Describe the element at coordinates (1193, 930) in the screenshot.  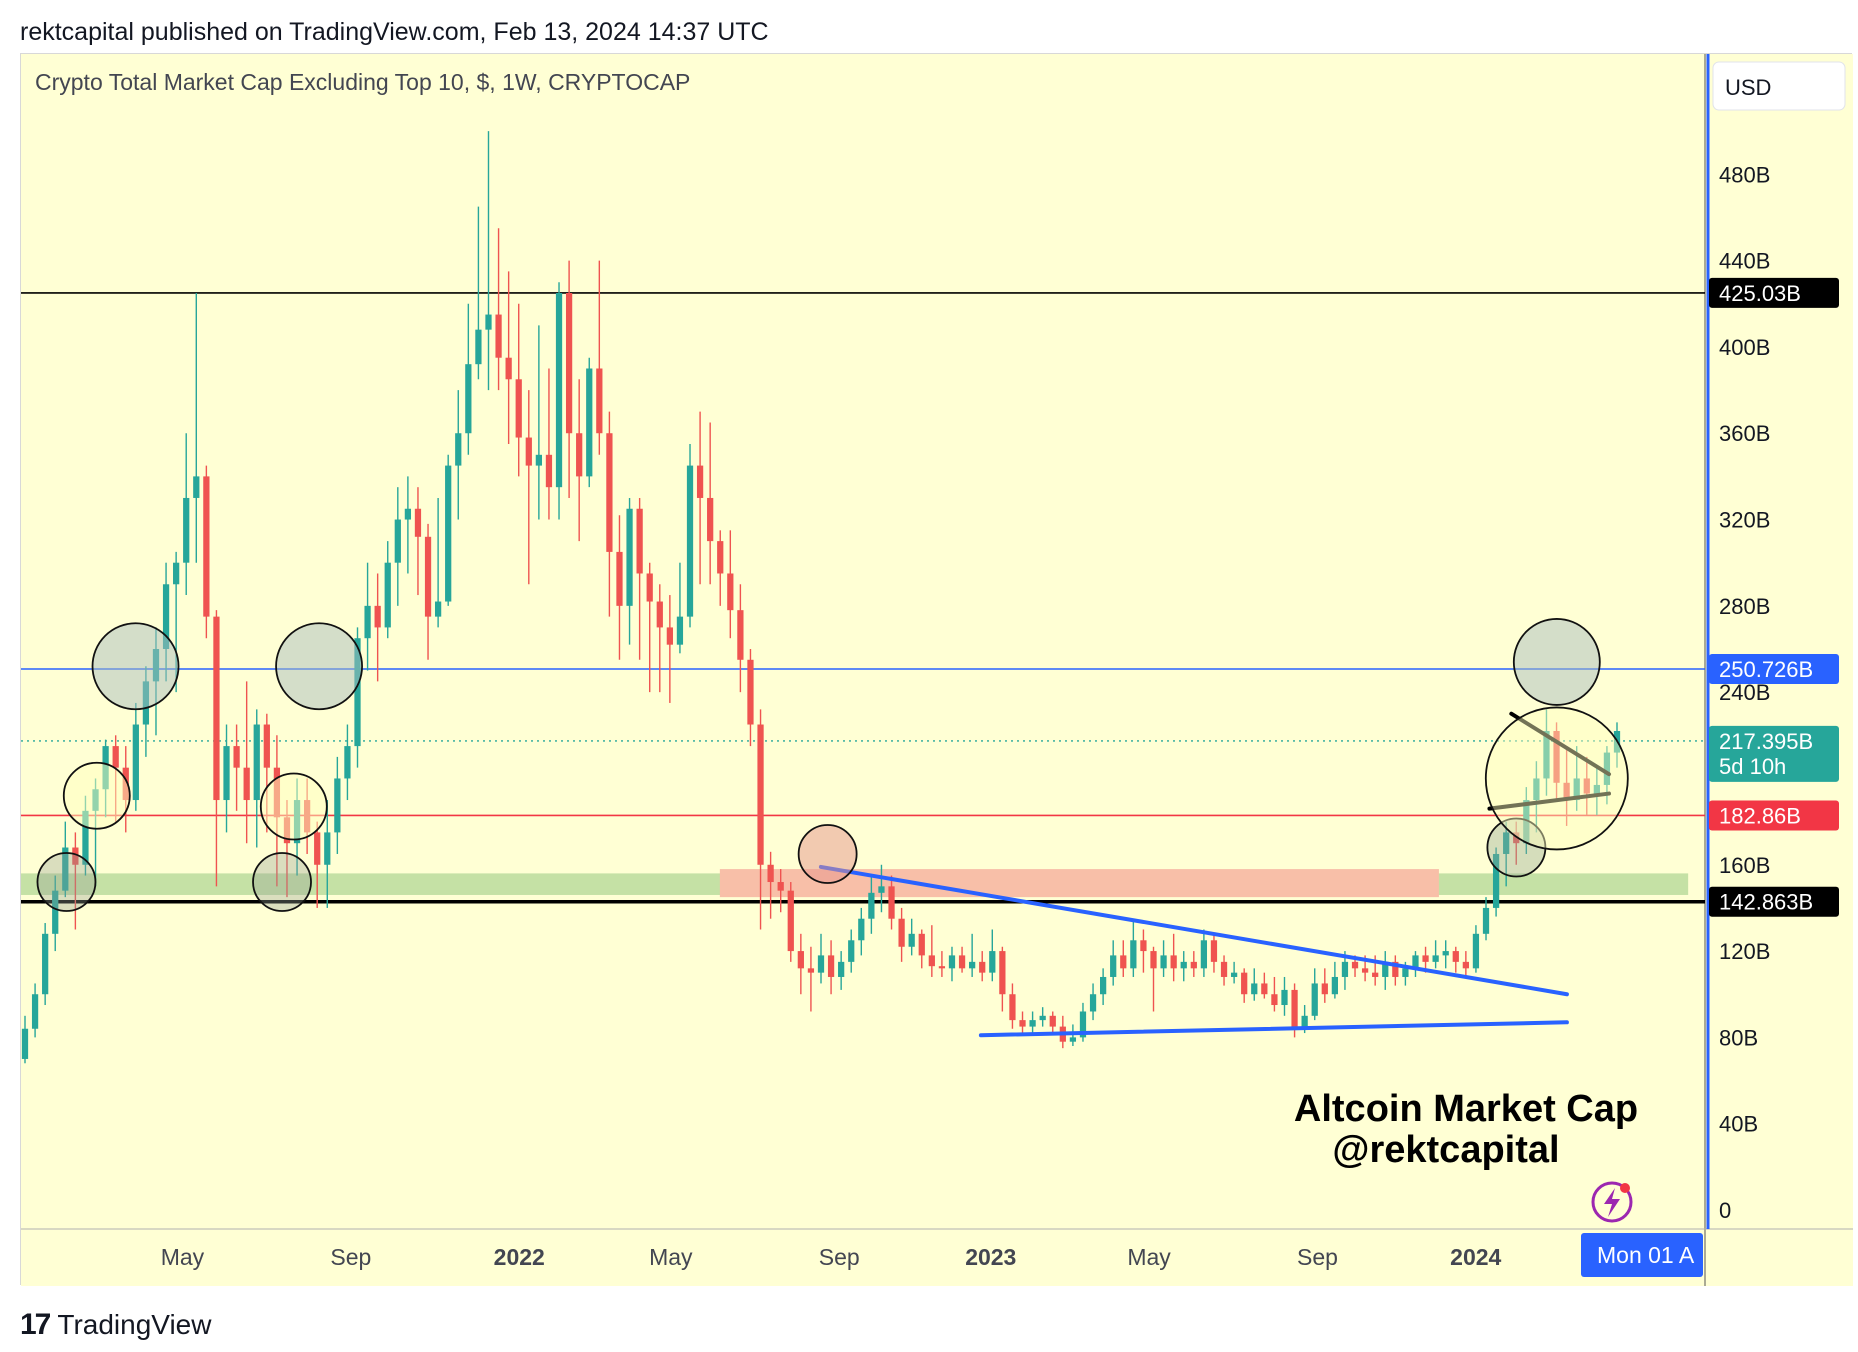
I see `upper-triangle-line` at that location.